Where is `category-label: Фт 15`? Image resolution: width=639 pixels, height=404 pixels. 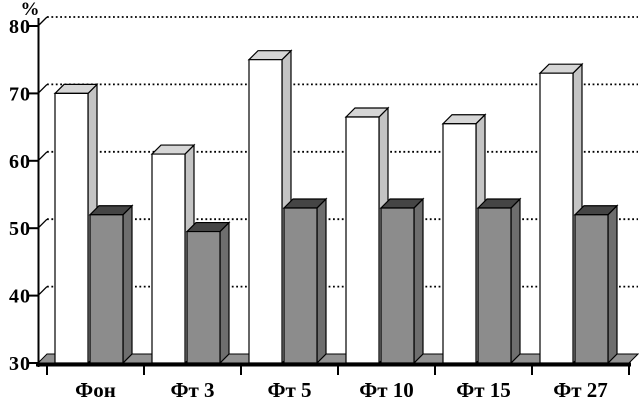 category-label: Фт 15 is located at coordinates (483, 390).